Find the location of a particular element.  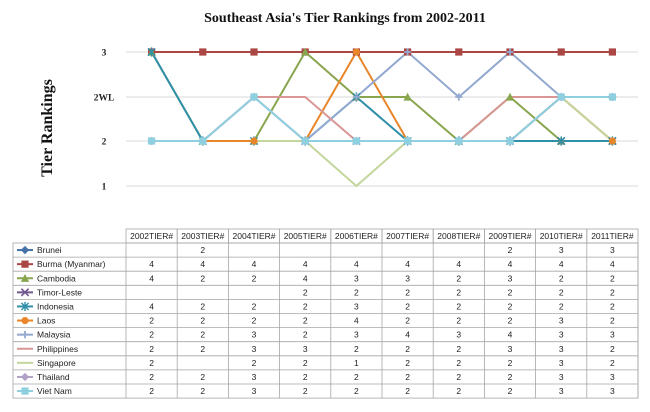

data-label-thailand-3: 2 is located at coordinates (305, 377).